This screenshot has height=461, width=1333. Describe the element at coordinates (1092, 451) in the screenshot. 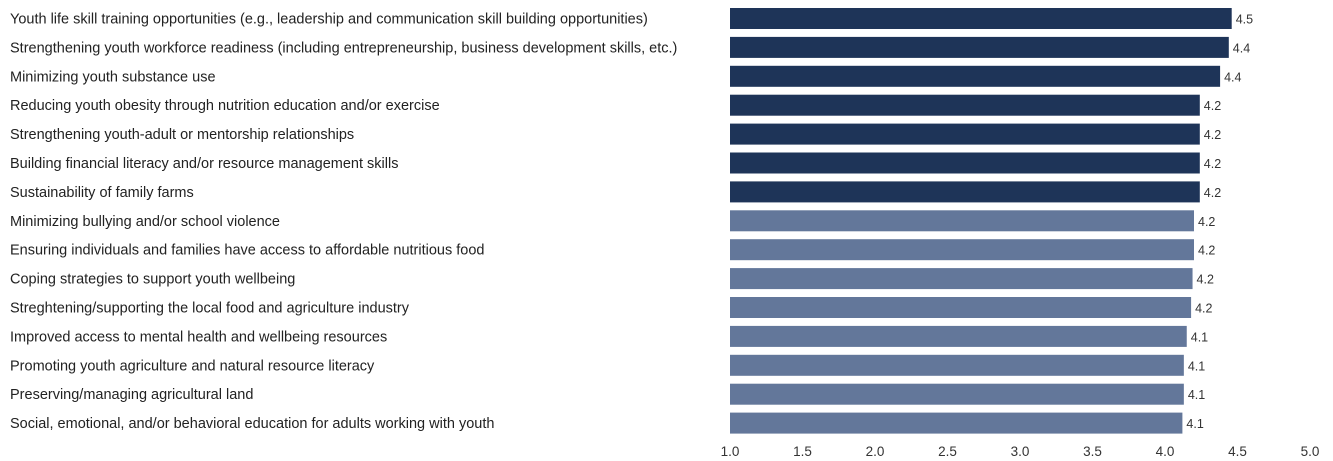

I see `x-tick-label: 3.5` at that location.